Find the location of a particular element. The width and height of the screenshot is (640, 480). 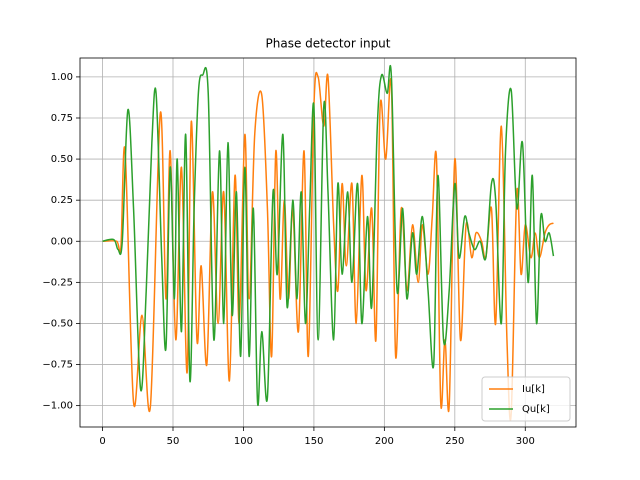

y-tick-label: −0.50 is located at coordinates (57, 323).